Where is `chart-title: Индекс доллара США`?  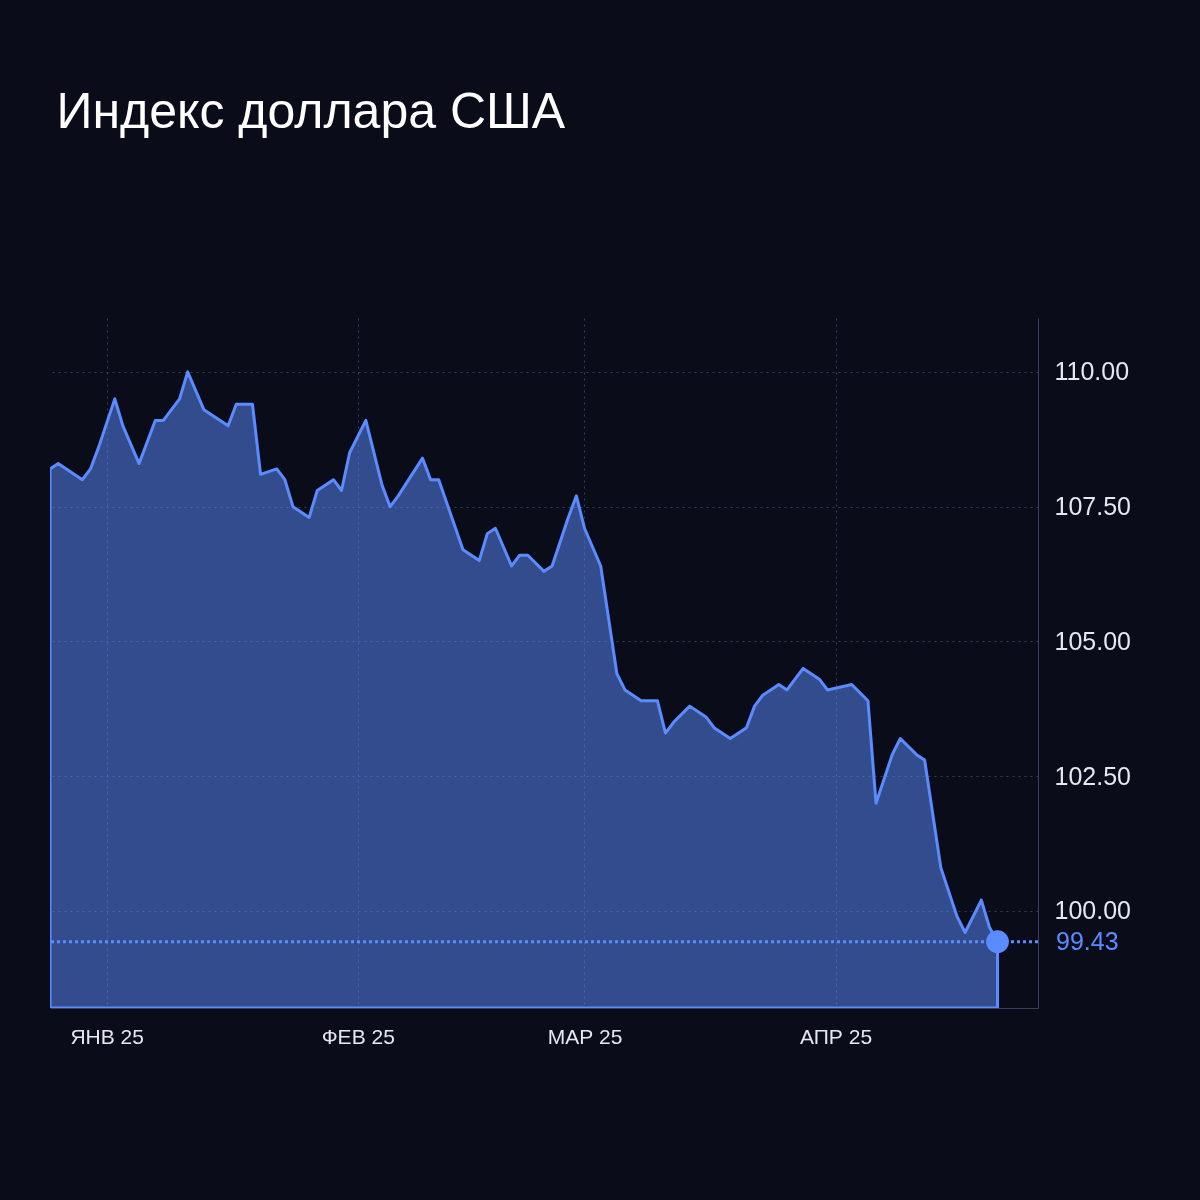 chart-title: Индекс доллара США is located at coordinates (311, 111).